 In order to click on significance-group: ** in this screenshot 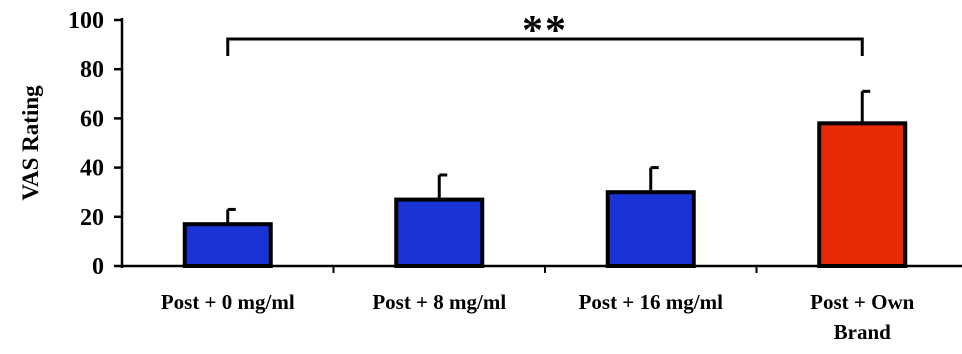, I will do `click(545, 32)`.